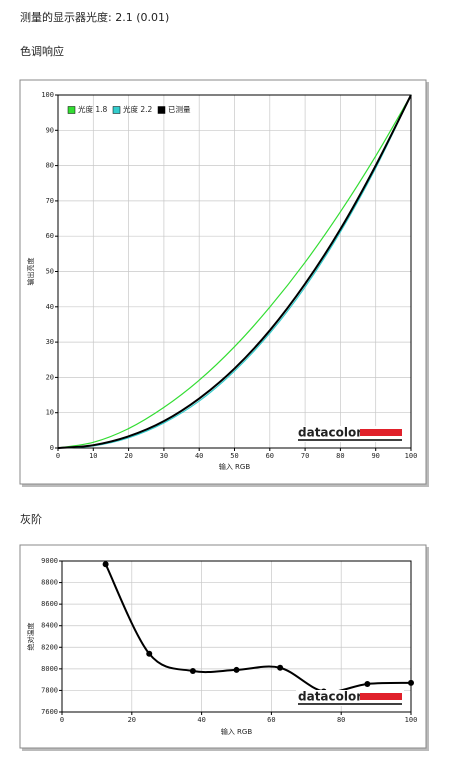 This screenshot has height=764, width=449. Describe the element at coordinates (138, 109) in the screenshot. I see `legend-label: 光度 2.2` at that location.